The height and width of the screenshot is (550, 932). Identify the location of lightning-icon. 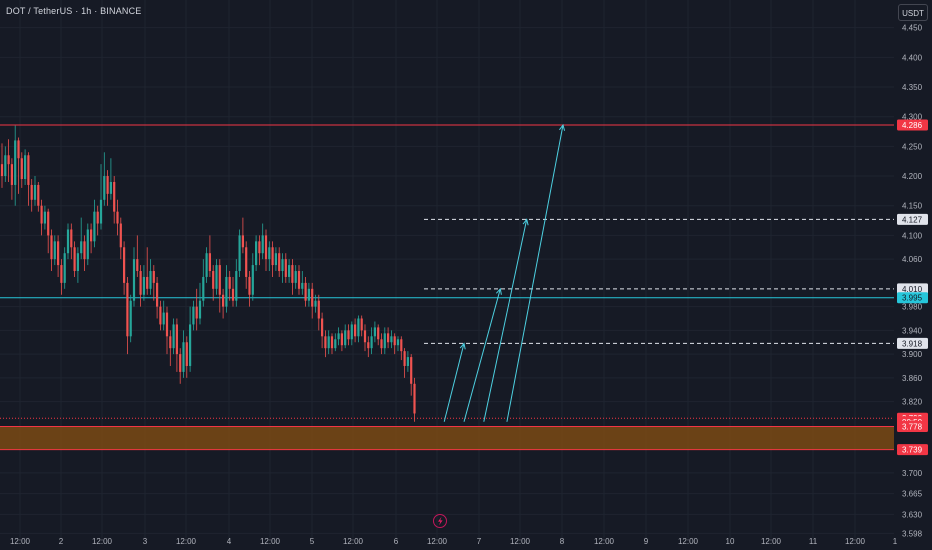
(440, 521).